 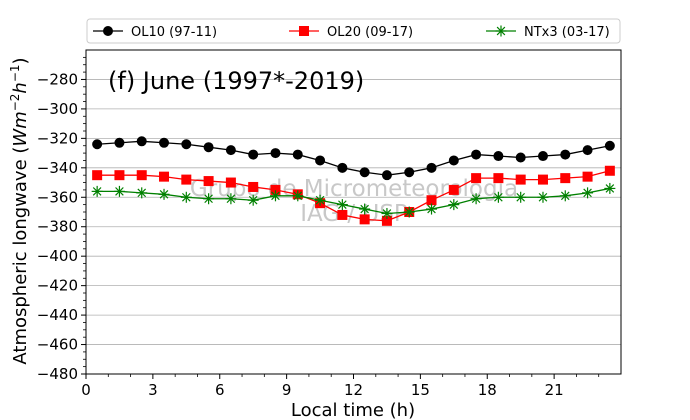 What do you see at coordinates (153, 390) in the screenshot?
I see `x-tick-label: 3` at bounding box center [153, 390].